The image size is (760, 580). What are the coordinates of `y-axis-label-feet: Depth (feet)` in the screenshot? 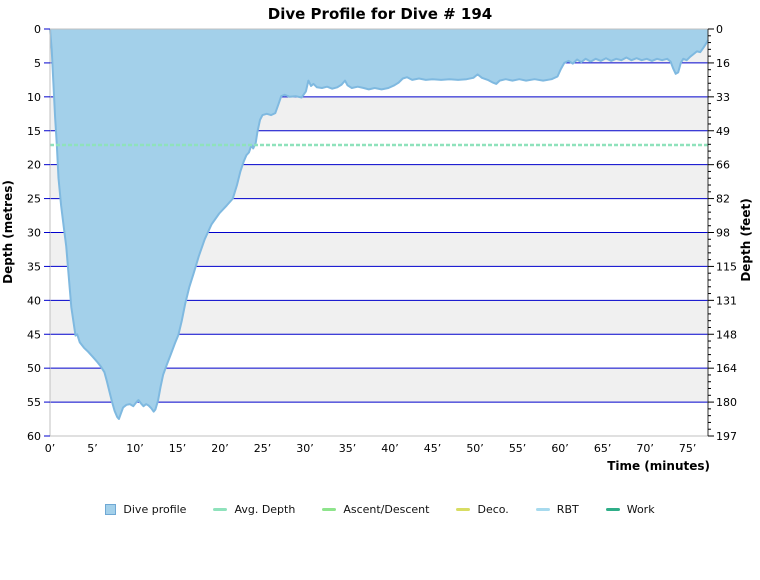 It's located at (746, 239).